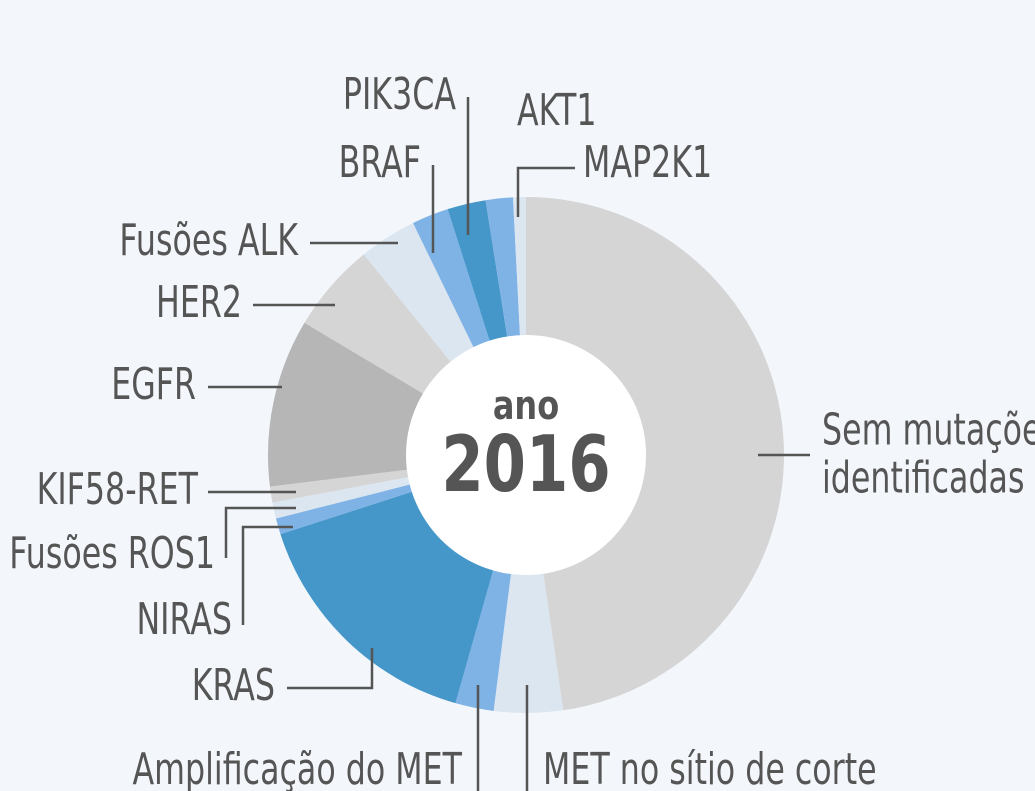 The image size is (1035, 791). I want to click on category-label: HER2, so click(199, 303).